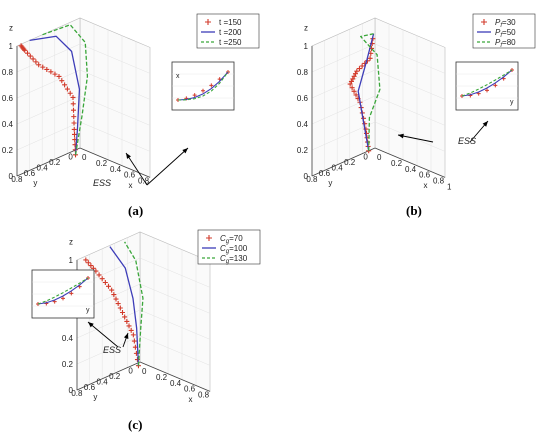  What do you see at coordinates (231, 239) in the screenshot?
I see `legend-label-1: Cg=70` at bounding box center [231, 239].